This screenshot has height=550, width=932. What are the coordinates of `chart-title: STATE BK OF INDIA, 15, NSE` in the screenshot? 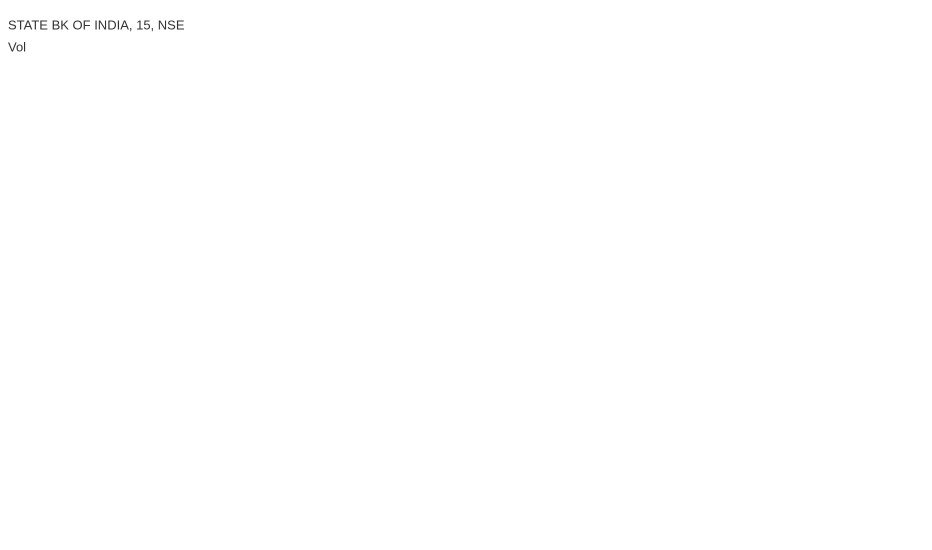 It's located at (96, 24).